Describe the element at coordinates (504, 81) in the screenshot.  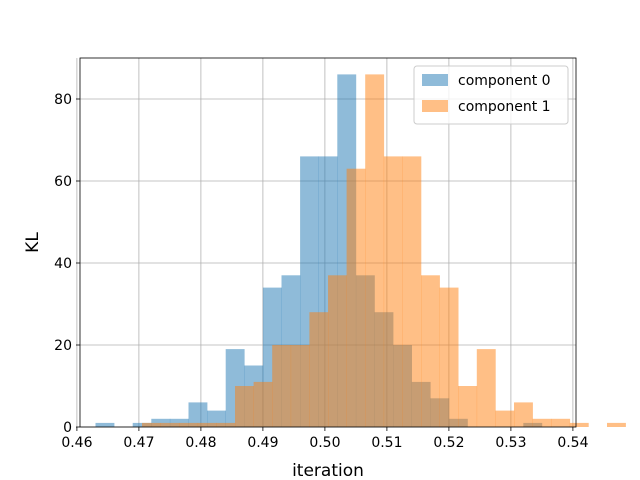
I see `legend-label: component 0` at that location.